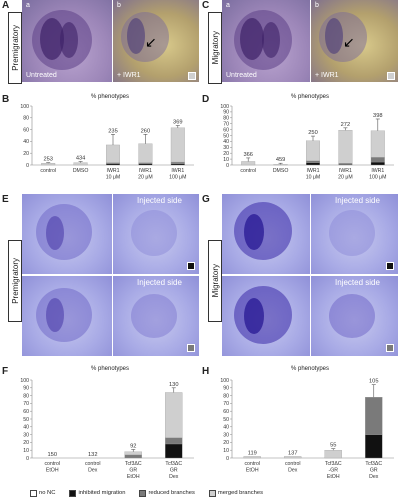 The height and width of the screenshot is (500, 400). What do you see at coordinates (113, 178) in the screenshot?
I see `x-tick-label: 10 μM` at bounding box center [113, 178].